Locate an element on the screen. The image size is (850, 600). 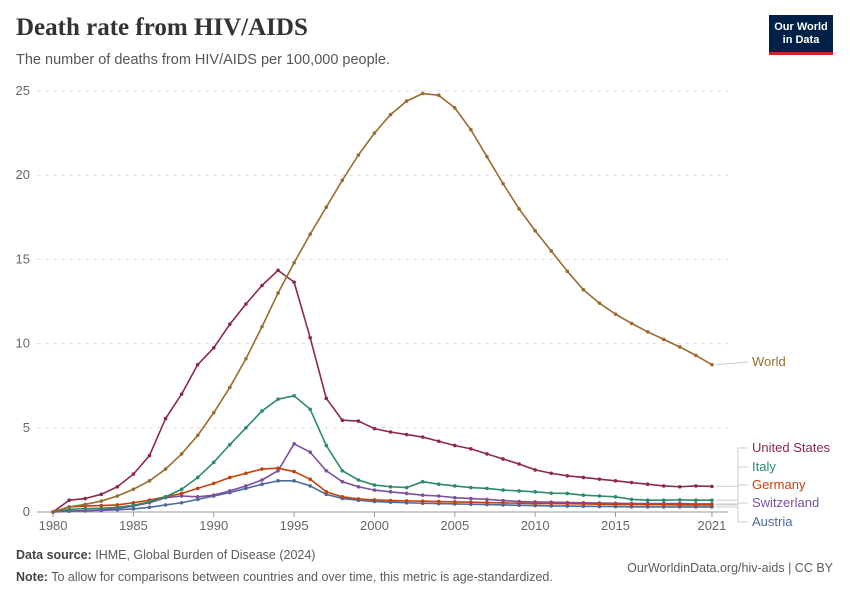
x-tick-label: 1990 is located at coordinates (213, 525).